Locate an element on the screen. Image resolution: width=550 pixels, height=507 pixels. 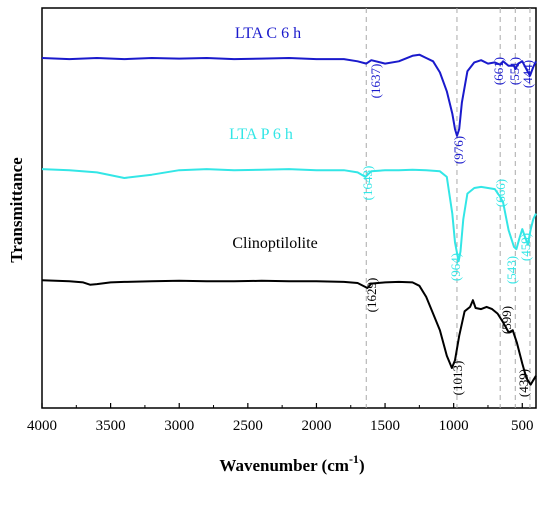
peak-label: (551) is located at coordinates (514, 71).